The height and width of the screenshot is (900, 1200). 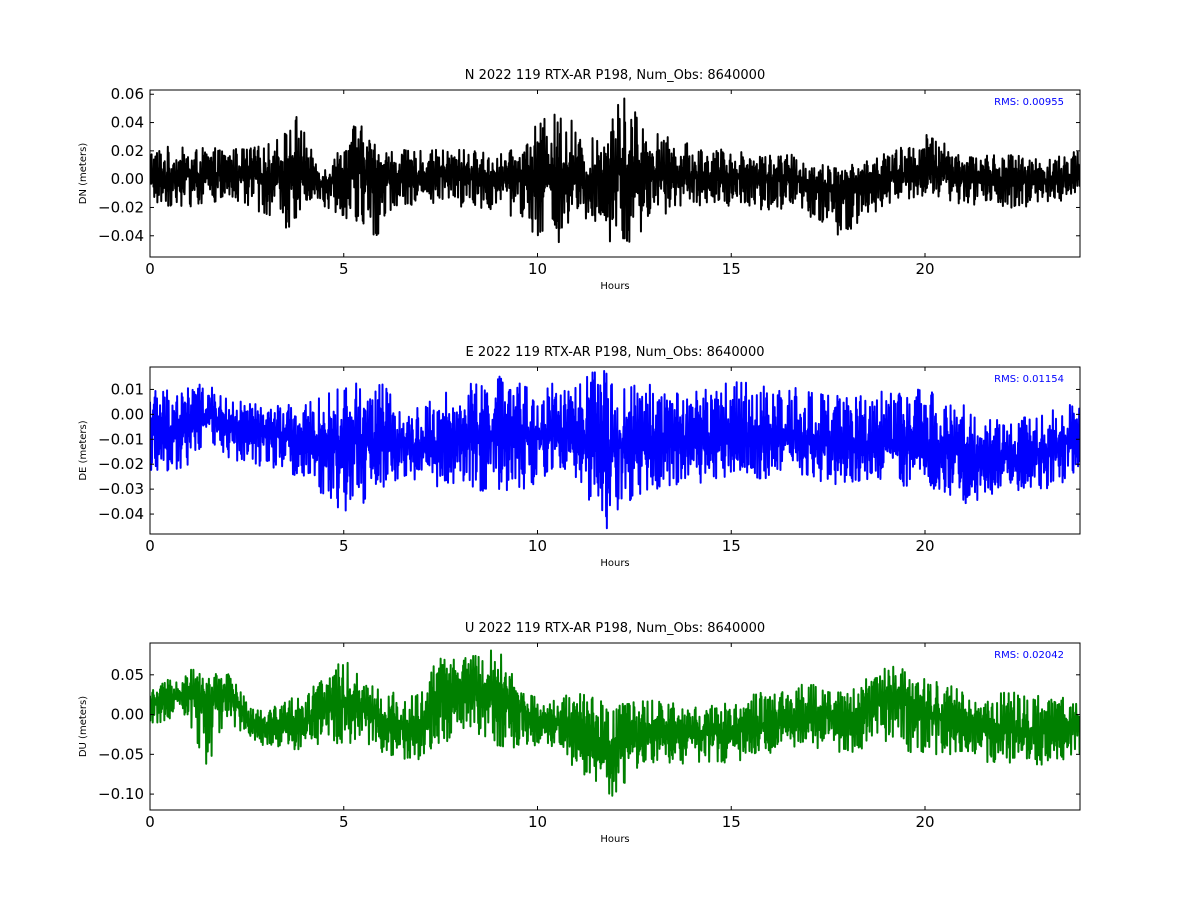 I want to click on y-tick-label: 0.04, so click(x=127, y=123).